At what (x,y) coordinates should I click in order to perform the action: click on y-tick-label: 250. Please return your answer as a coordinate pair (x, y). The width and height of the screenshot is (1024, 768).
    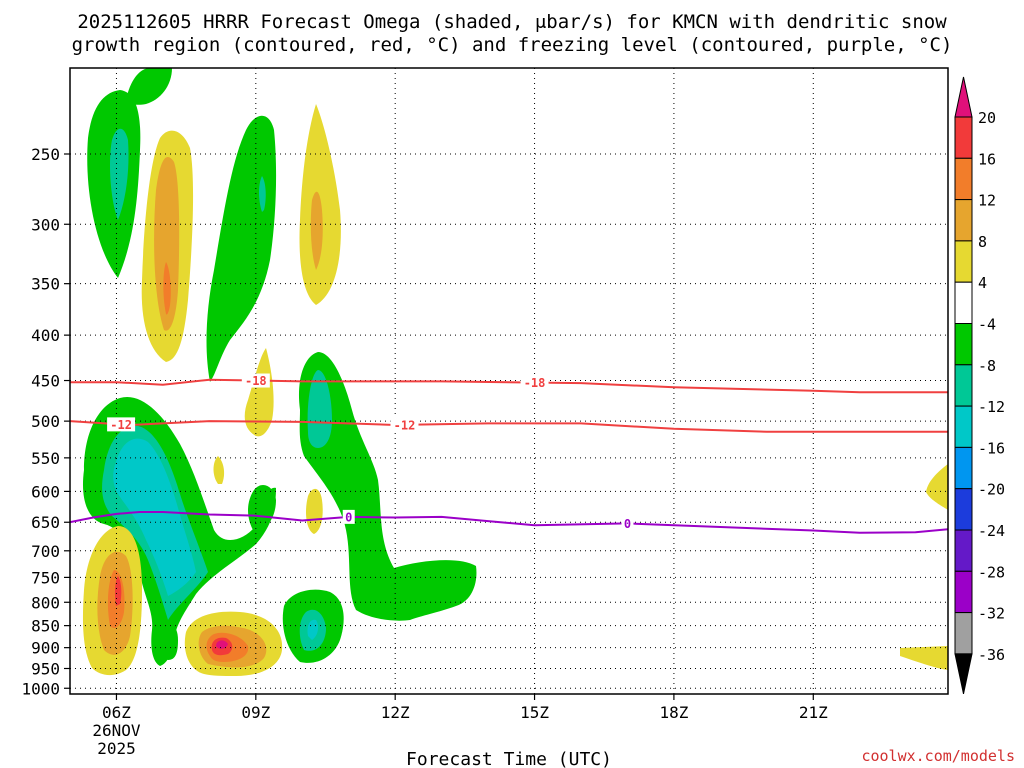
    Looking at the image, I should click on (45, 154).